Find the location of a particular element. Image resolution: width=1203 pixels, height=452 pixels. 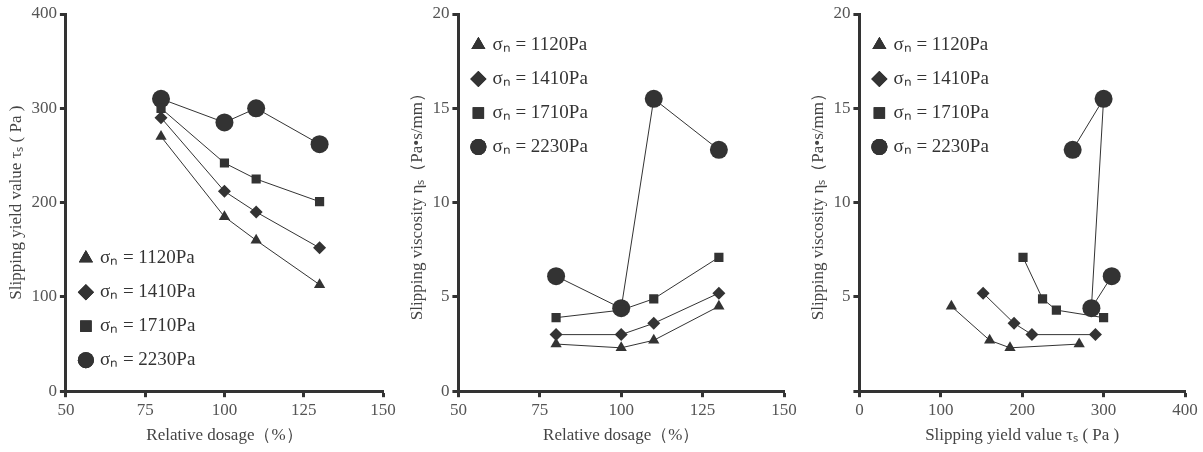

y-tick-label: 300 is located at coordinates (44, 107).